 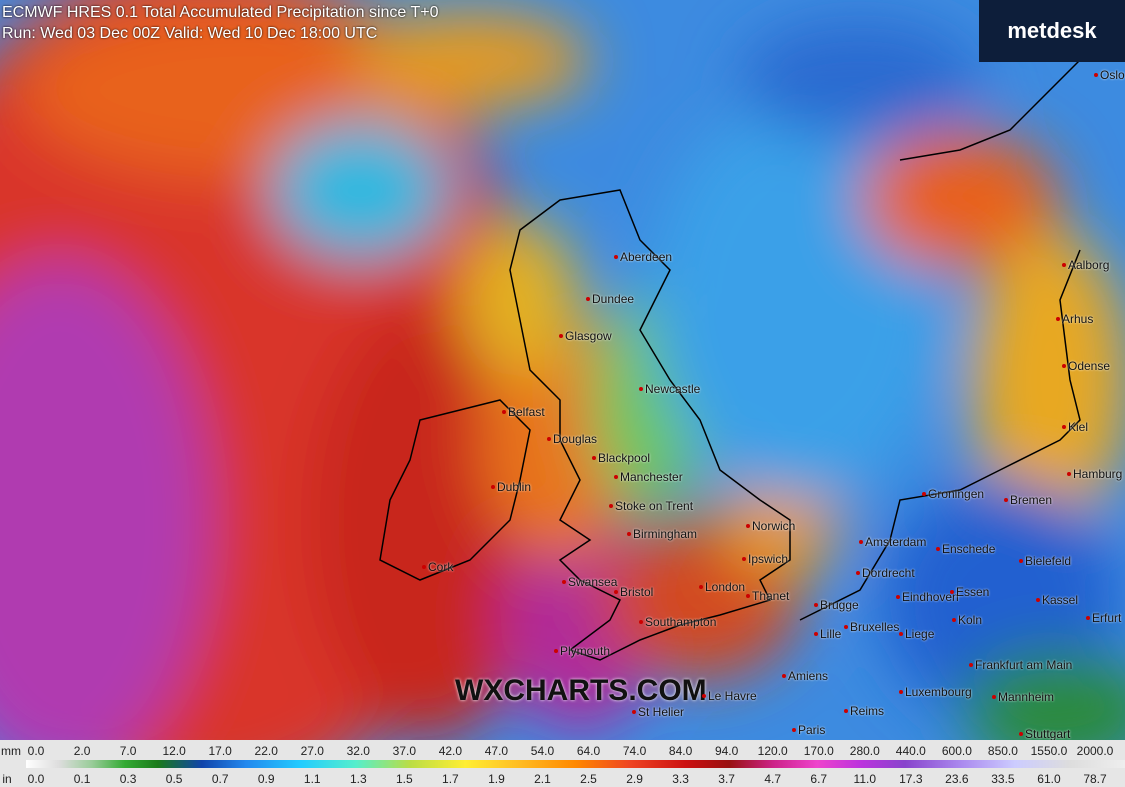 I want to click on legend-in-value: 1.3, so click(x=358, y=779).